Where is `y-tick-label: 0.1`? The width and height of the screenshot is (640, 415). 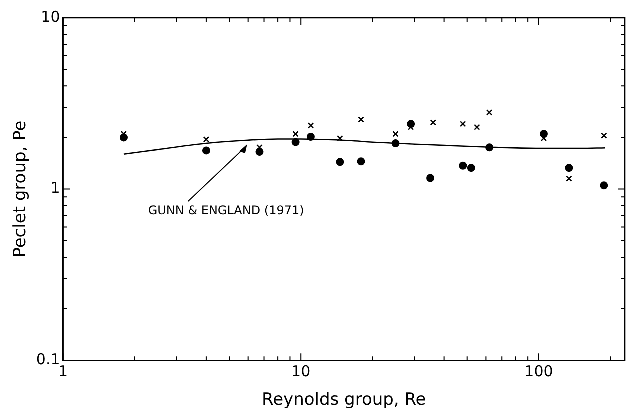
y-tick-label: 0.1 is located at coordinates (48, 359).